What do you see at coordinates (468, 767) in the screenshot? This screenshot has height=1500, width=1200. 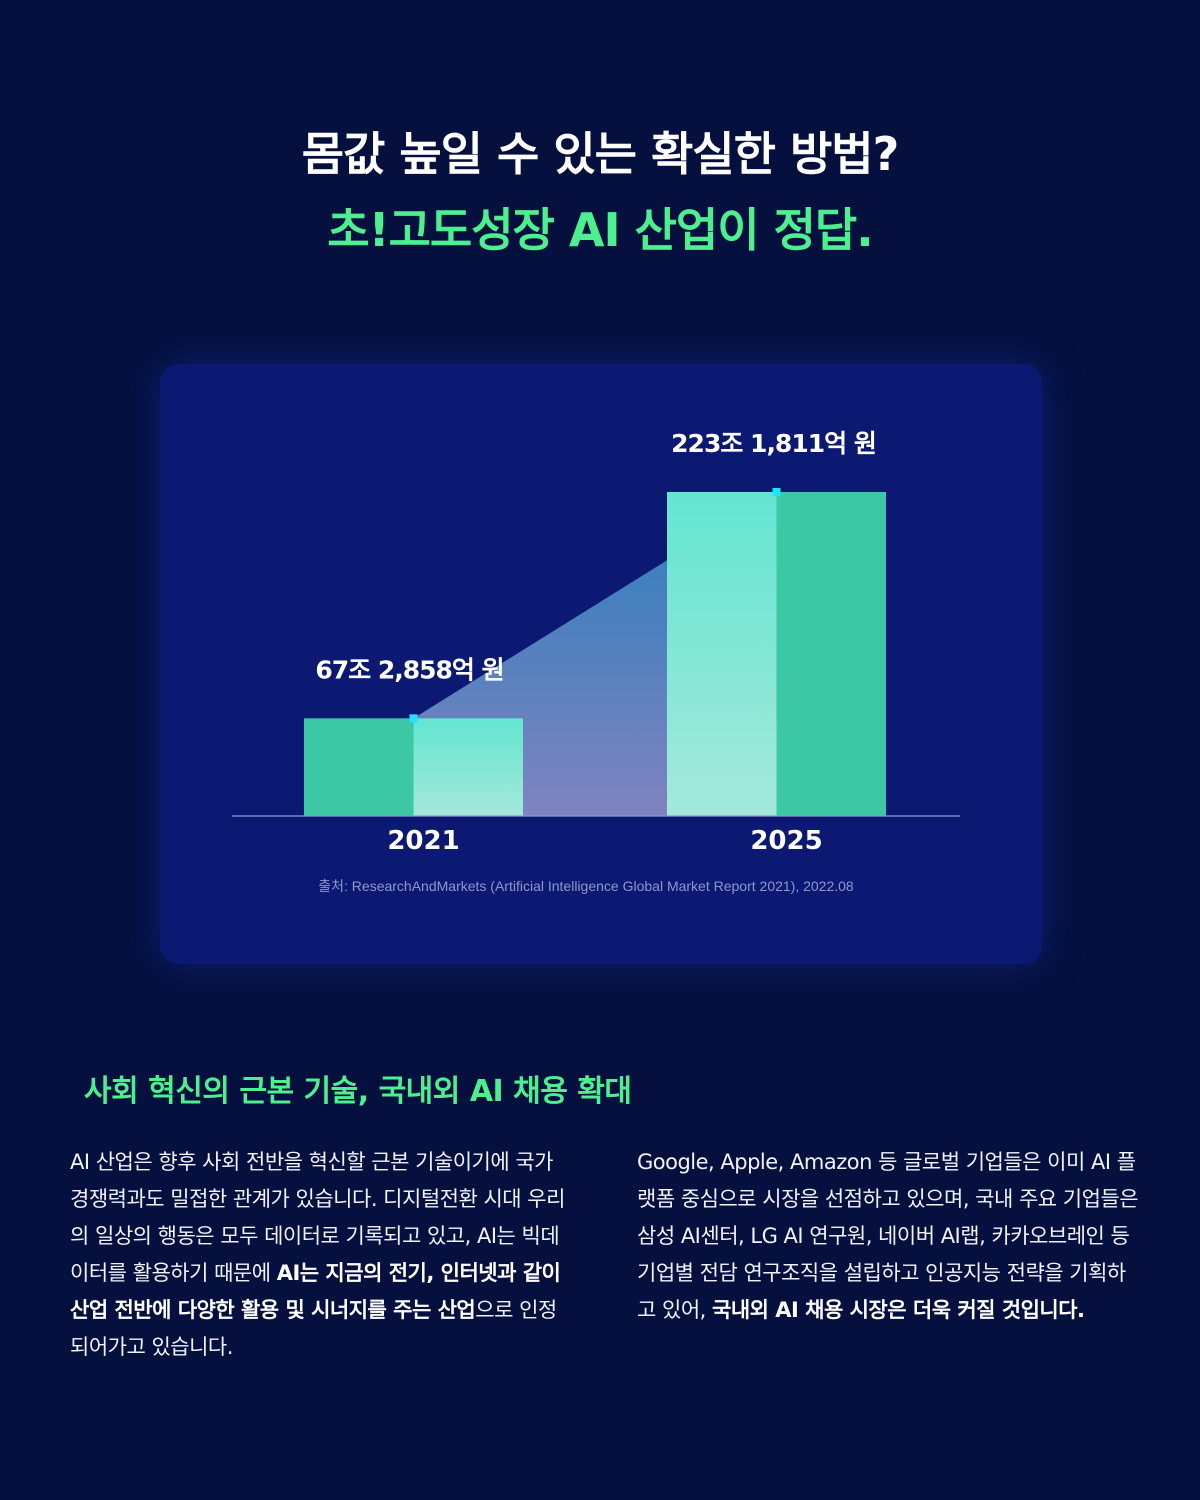 I see `bar-2021-light` at bounding box center [468, 767].